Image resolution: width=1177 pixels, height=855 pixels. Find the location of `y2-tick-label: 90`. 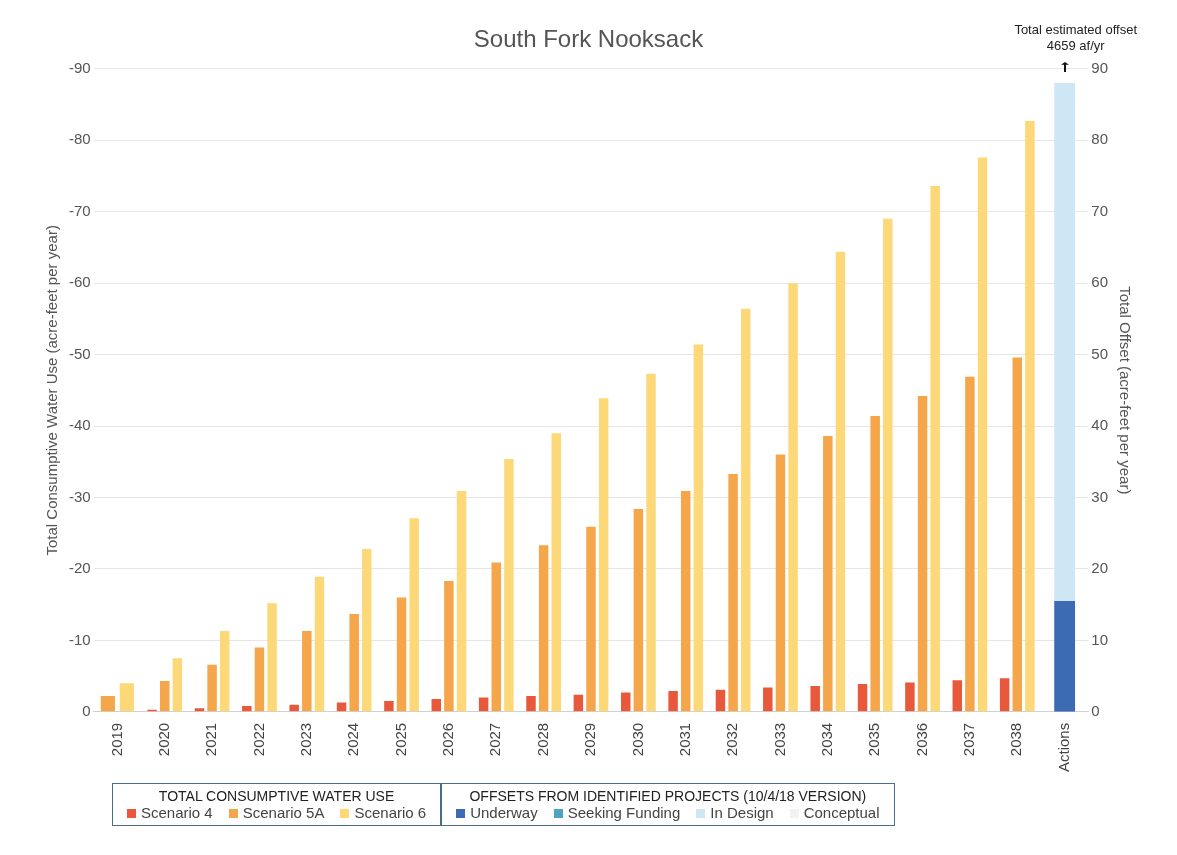

y2-tick-label: 90 is located at coordinates (1099, 67).